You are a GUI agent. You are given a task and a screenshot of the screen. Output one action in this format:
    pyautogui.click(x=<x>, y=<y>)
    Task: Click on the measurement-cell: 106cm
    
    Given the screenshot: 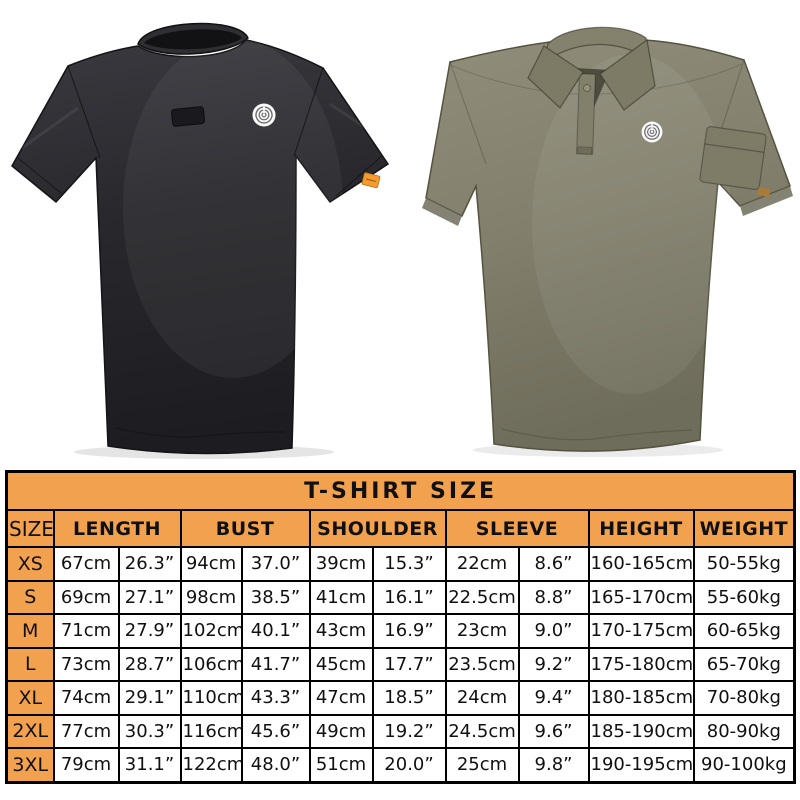 What is the action you would take?
    pyautogui.click(x=211, y=664)
    